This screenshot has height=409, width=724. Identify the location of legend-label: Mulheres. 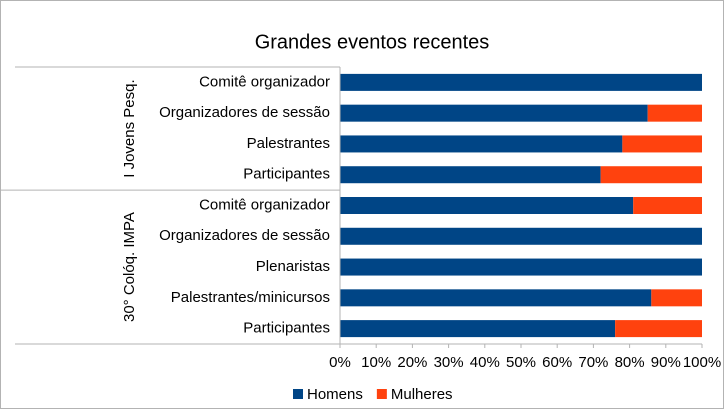
(422, 394).